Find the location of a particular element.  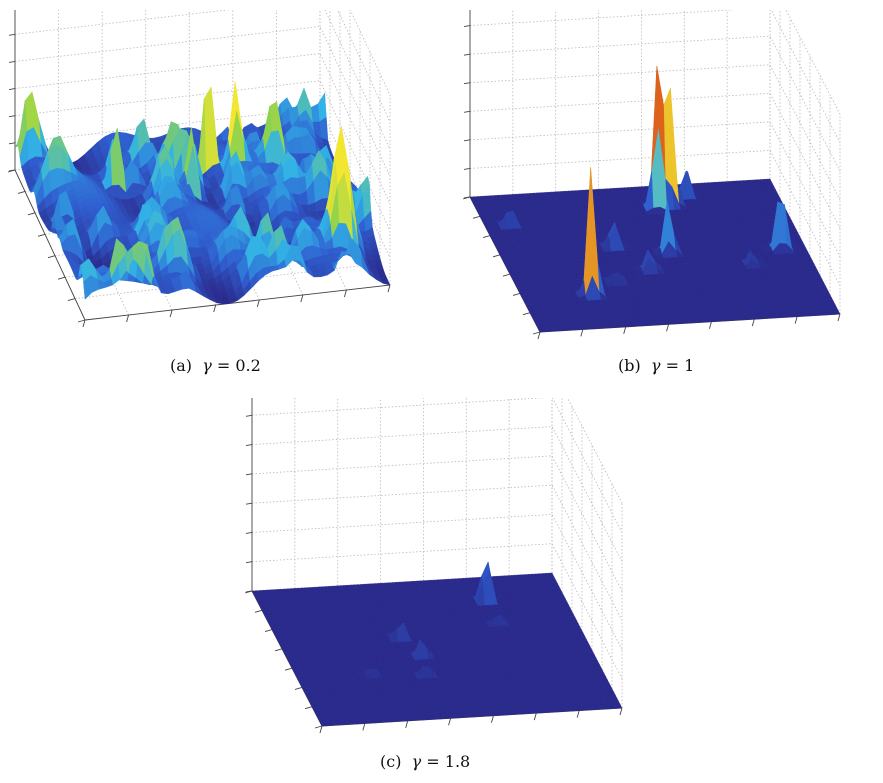

caption-b: (b) γ = 1 is located at coordinates (656, 365).